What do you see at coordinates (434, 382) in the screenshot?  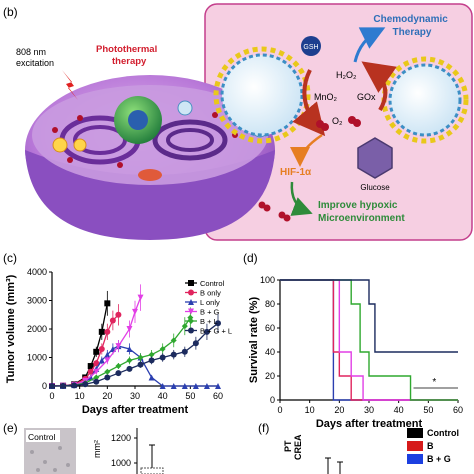 I see `significance-marker: *` at bounding box center [434, 382].